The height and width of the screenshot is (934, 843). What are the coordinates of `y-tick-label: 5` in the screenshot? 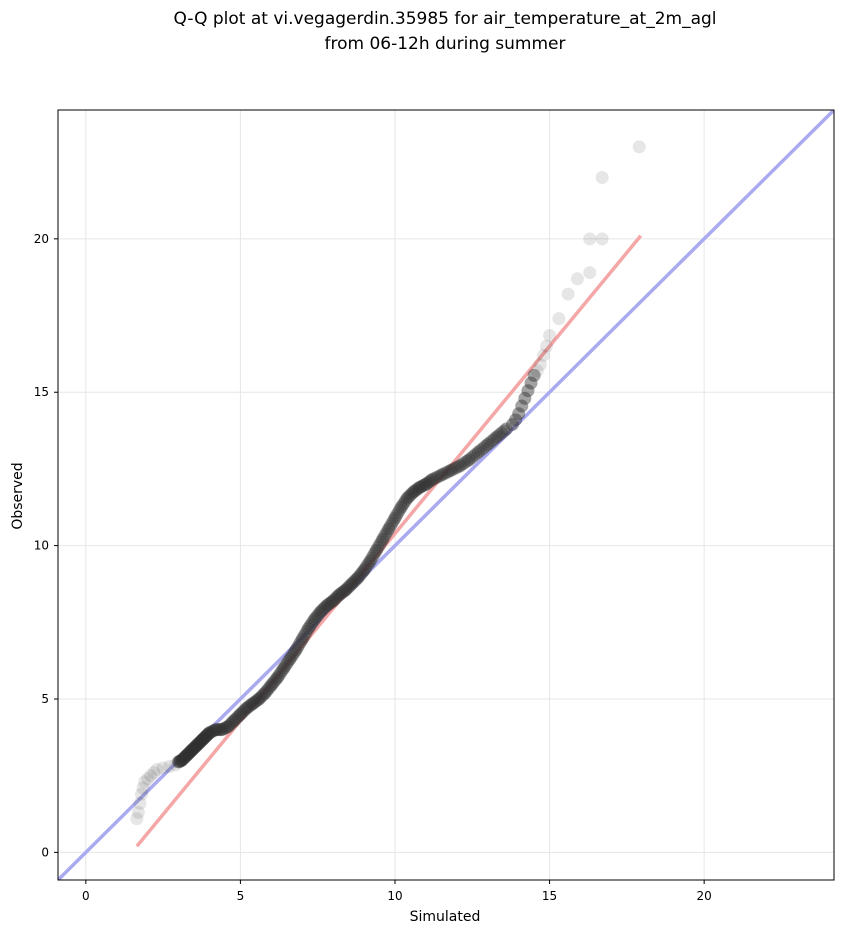 It's located at (45, 699).